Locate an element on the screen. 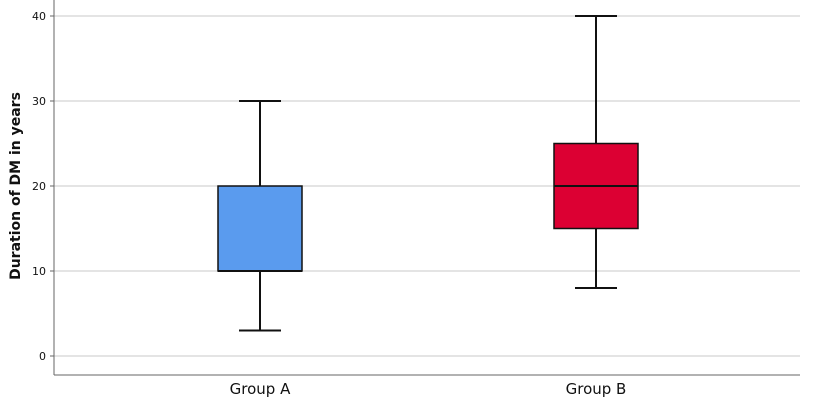 The image size is (816, 406). category-label: Group B is located at coordinates (596, 389).